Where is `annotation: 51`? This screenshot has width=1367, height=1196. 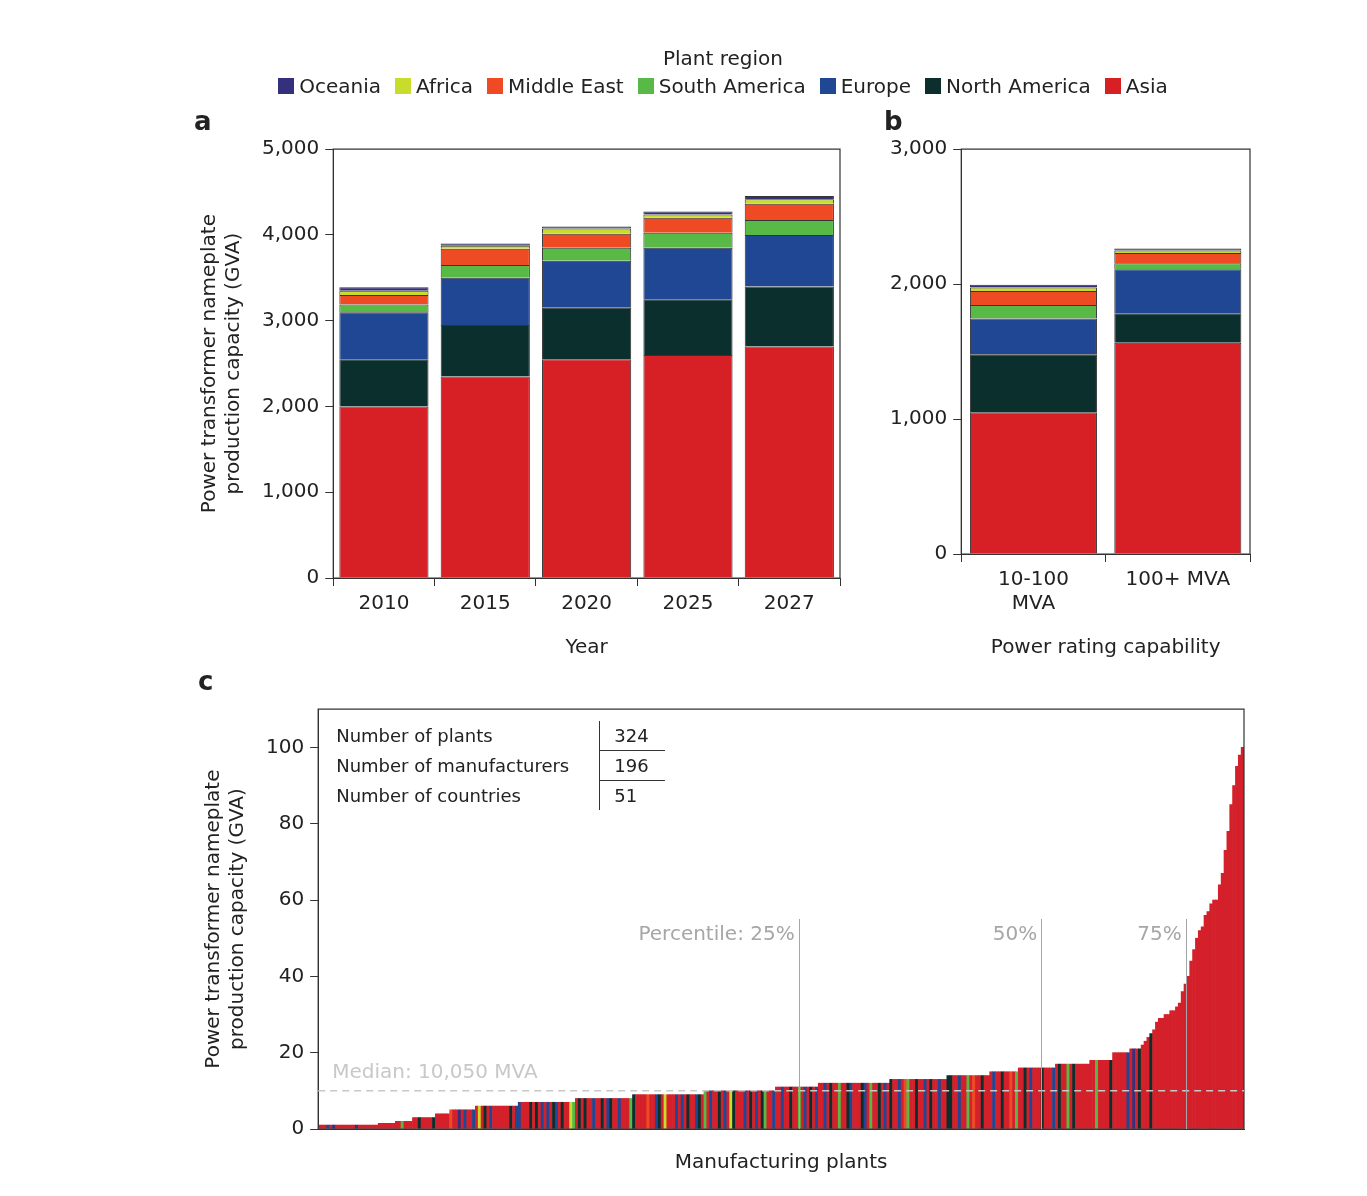
annotation: 51 is located at coordinates (626, 796).